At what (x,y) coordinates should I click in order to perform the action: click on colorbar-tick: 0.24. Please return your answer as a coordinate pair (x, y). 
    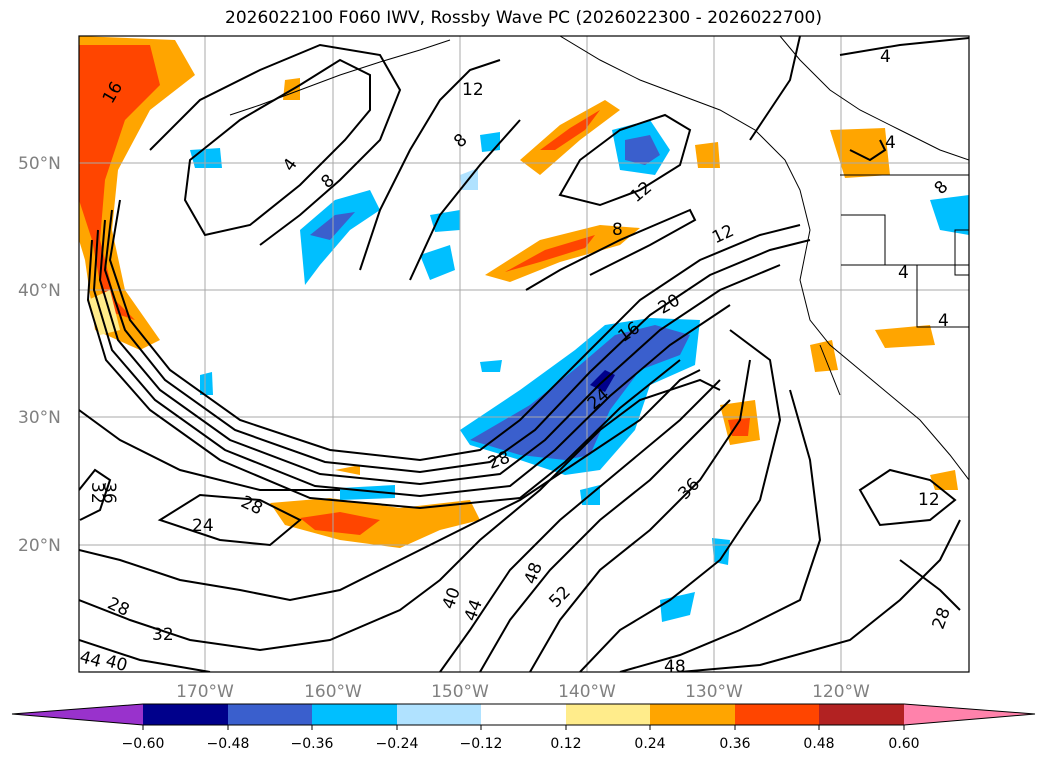
    Looking at the image, I should click on (649, 744).